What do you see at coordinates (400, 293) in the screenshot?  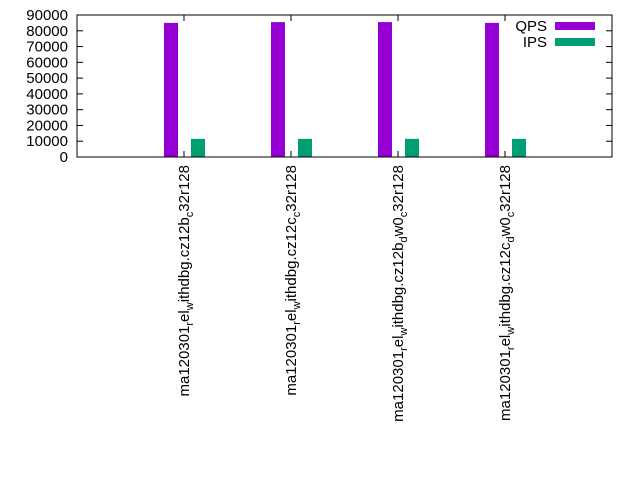 I see `x-category-label: ma120301relwithdbg.cz12bdw0c32r128` at bounding box center [400, 293].